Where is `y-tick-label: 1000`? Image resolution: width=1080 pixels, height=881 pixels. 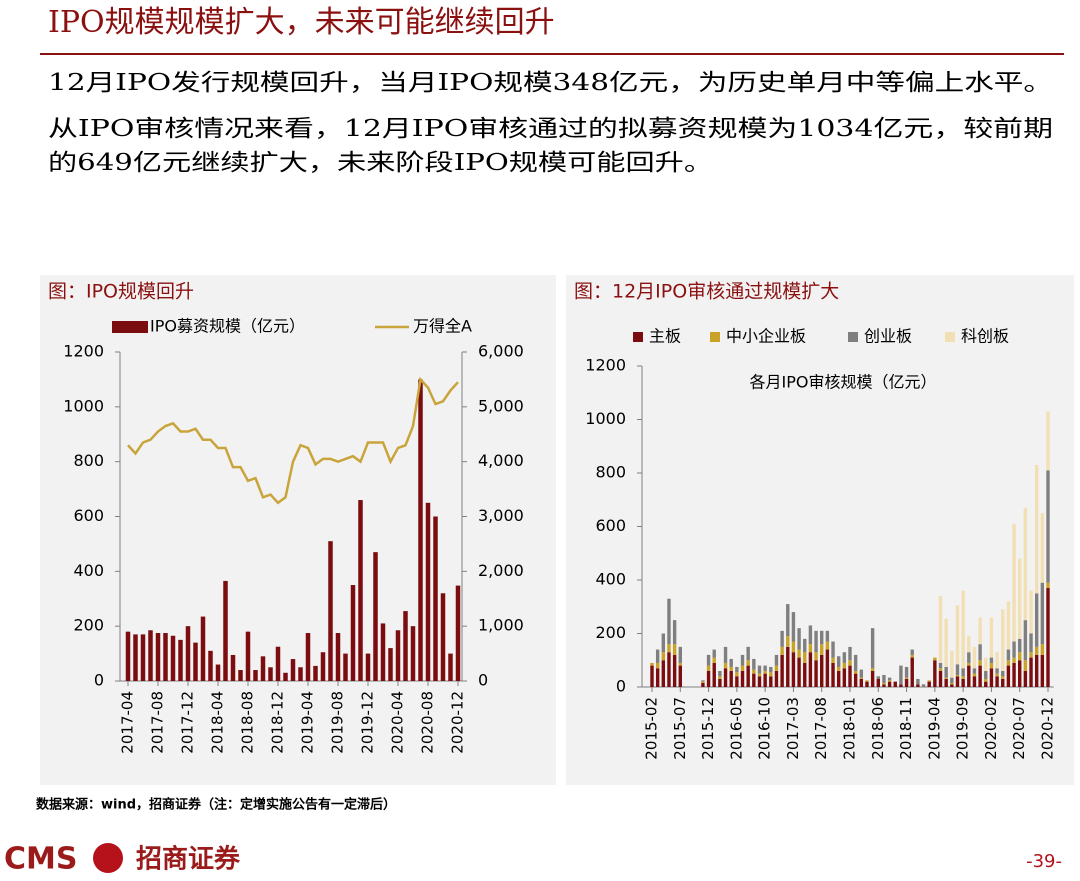 y-tick-label: 1000 is located at coordinates (83, 405).